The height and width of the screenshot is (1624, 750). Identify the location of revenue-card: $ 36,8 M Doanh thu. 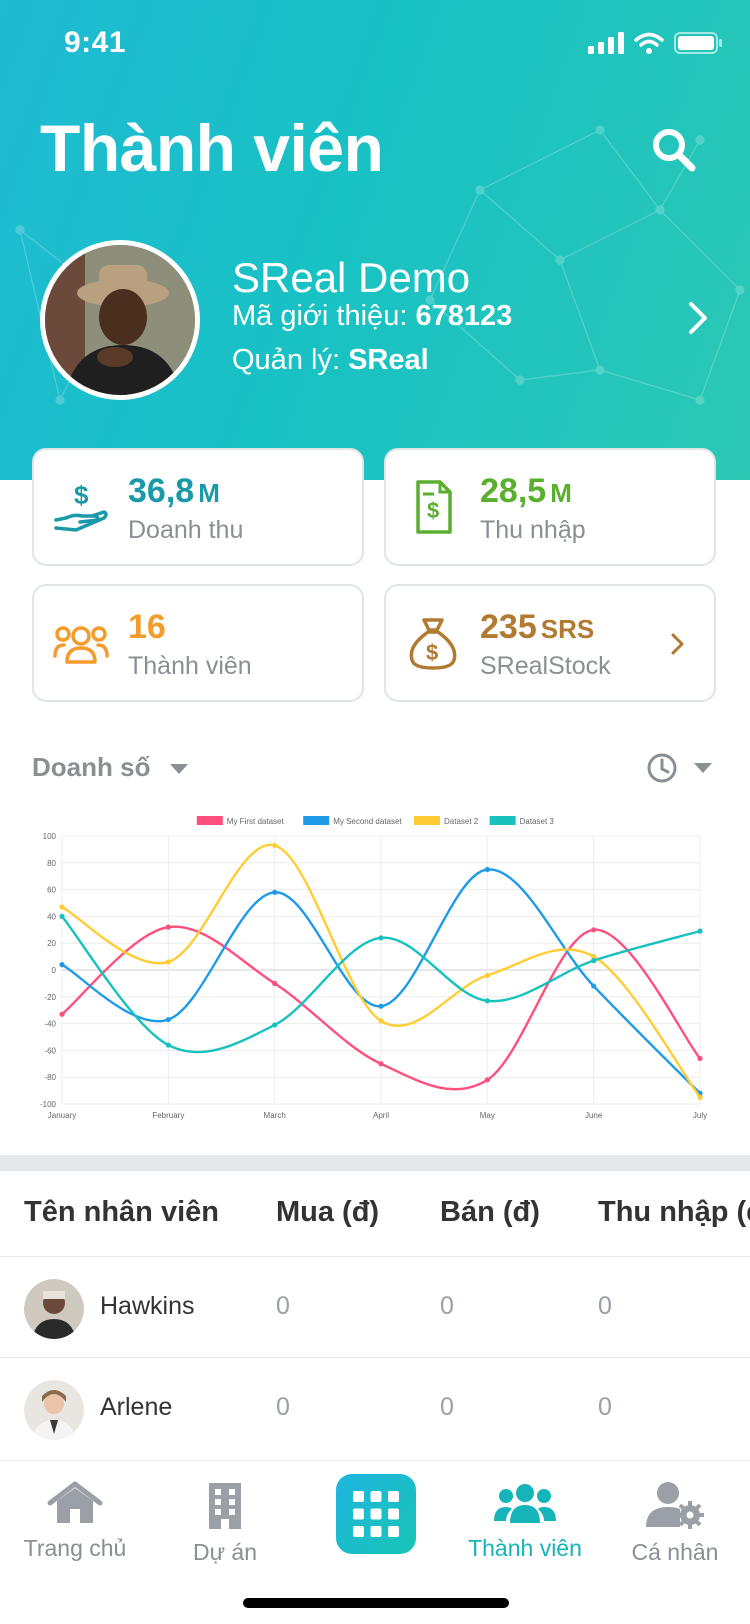
(198, 507).